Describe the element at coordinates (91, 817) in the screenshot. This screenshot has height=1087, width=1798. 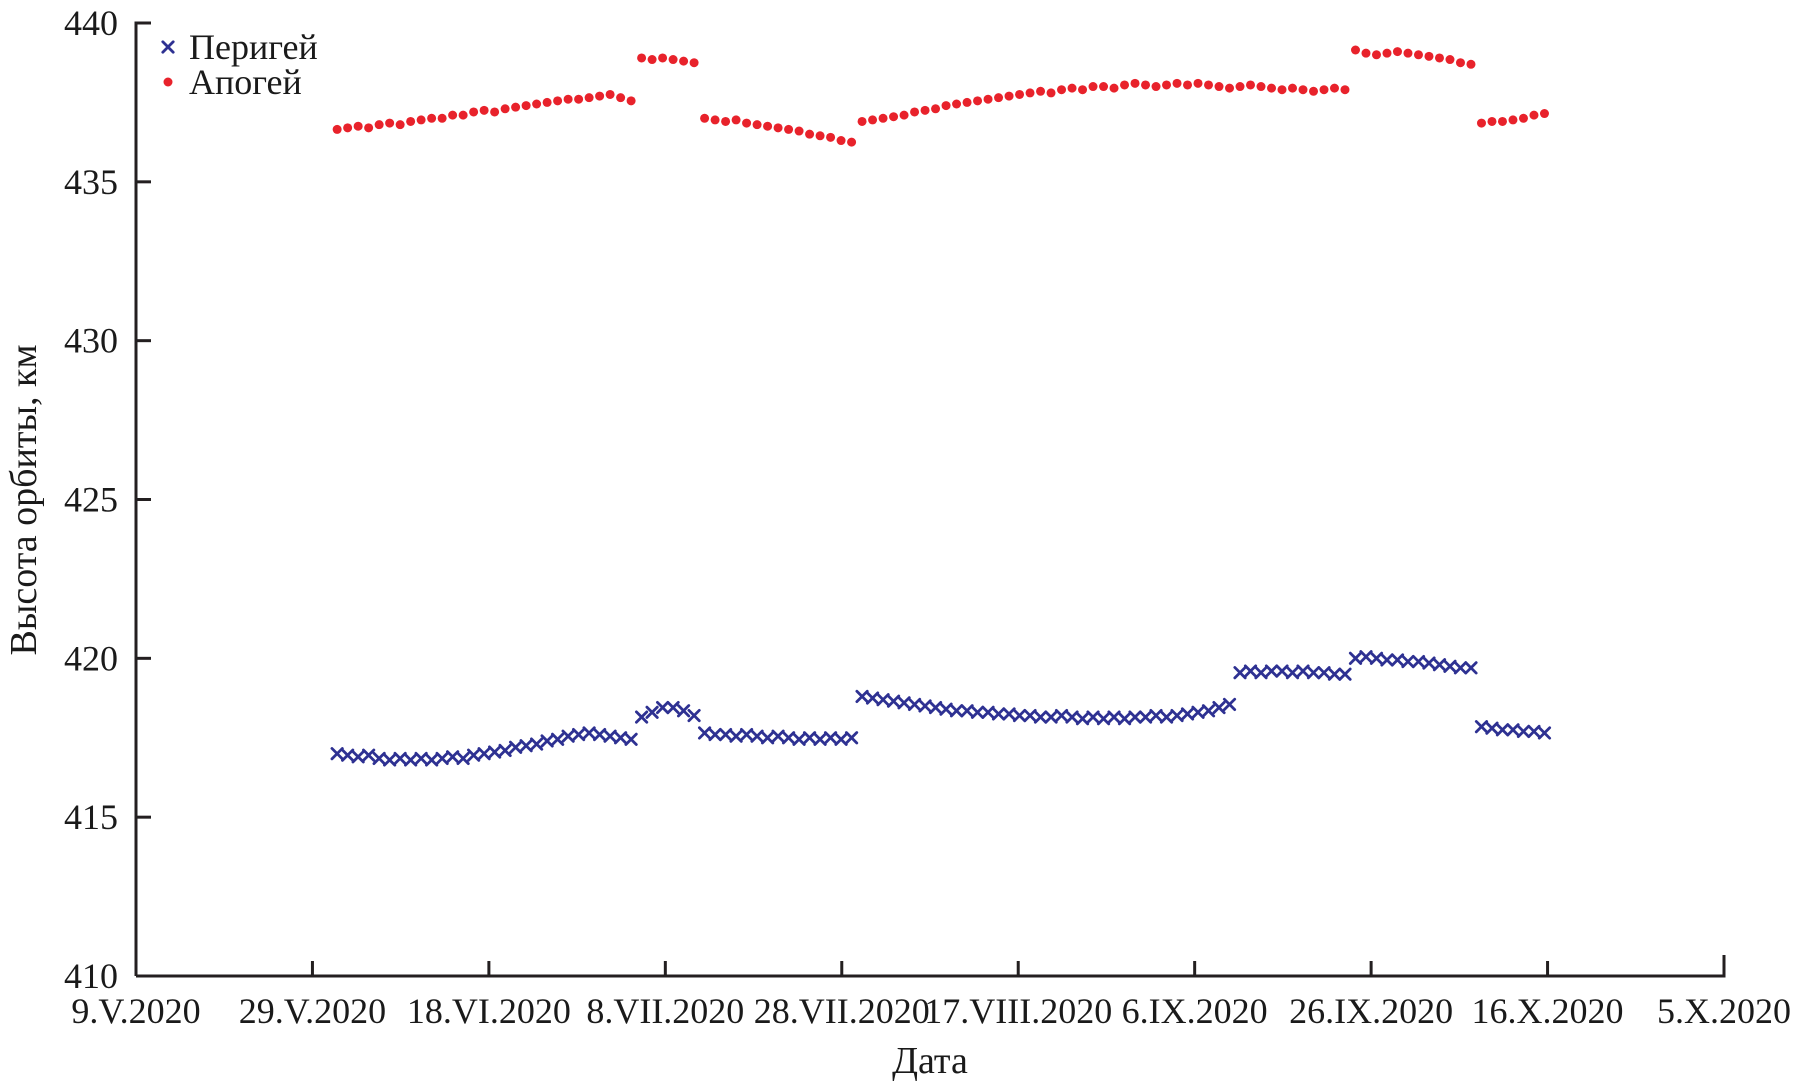
I see `y-tick-label: 415` at that location.